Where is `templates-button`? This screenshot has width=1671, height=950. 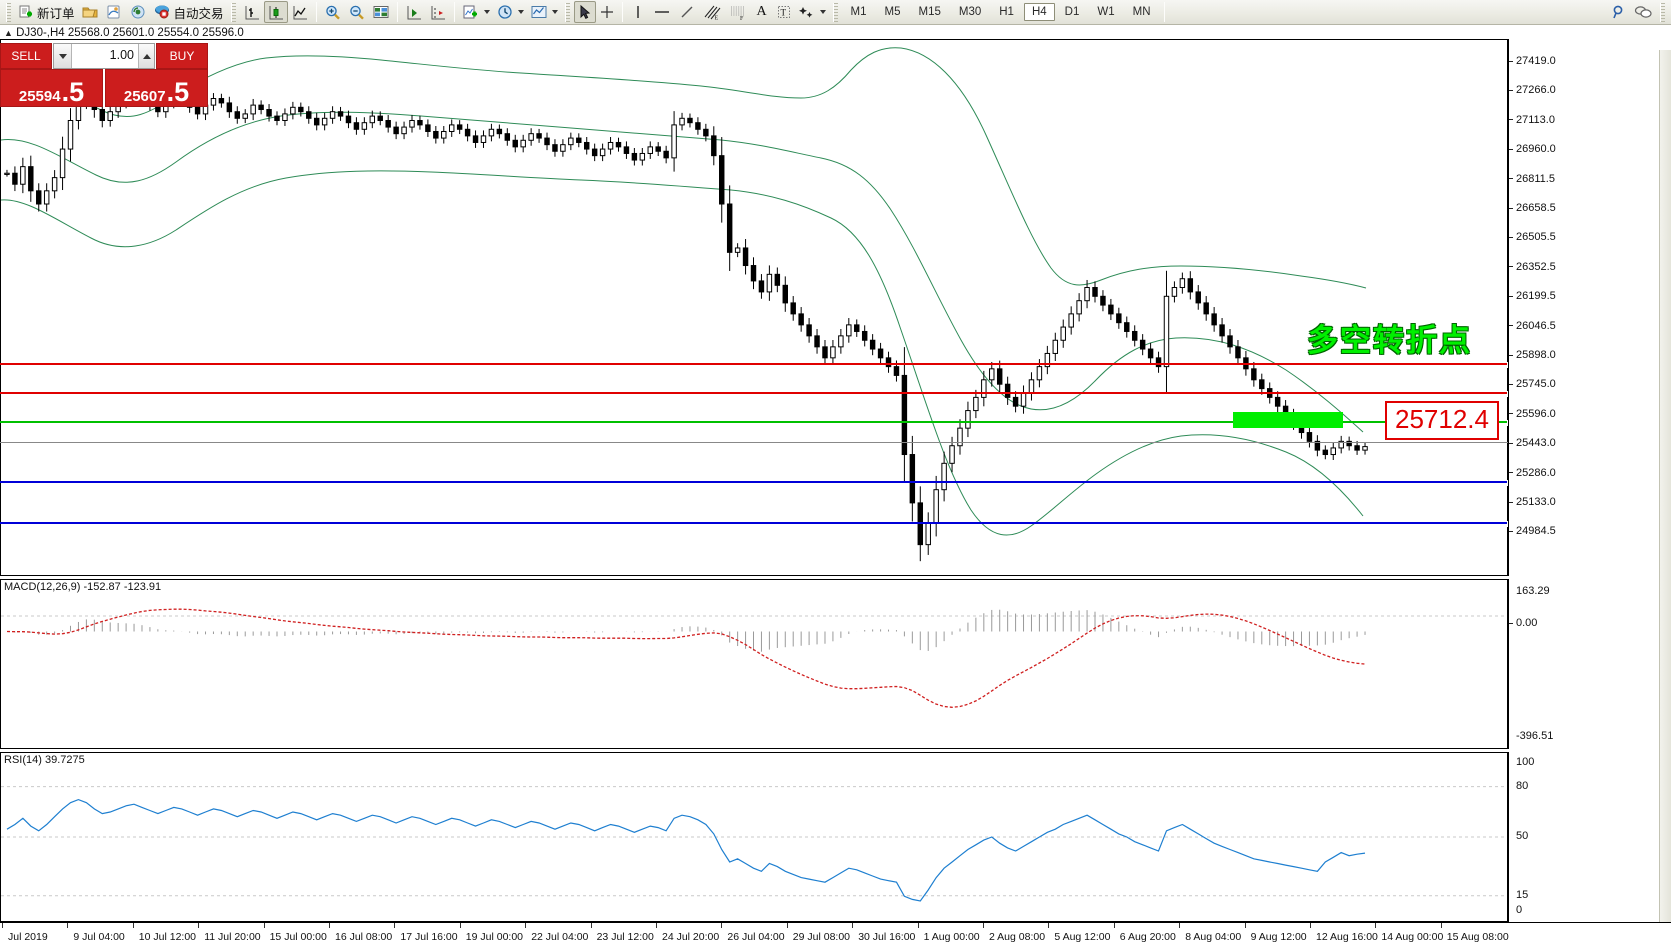 templates-button is located at coordinates (544, 12).